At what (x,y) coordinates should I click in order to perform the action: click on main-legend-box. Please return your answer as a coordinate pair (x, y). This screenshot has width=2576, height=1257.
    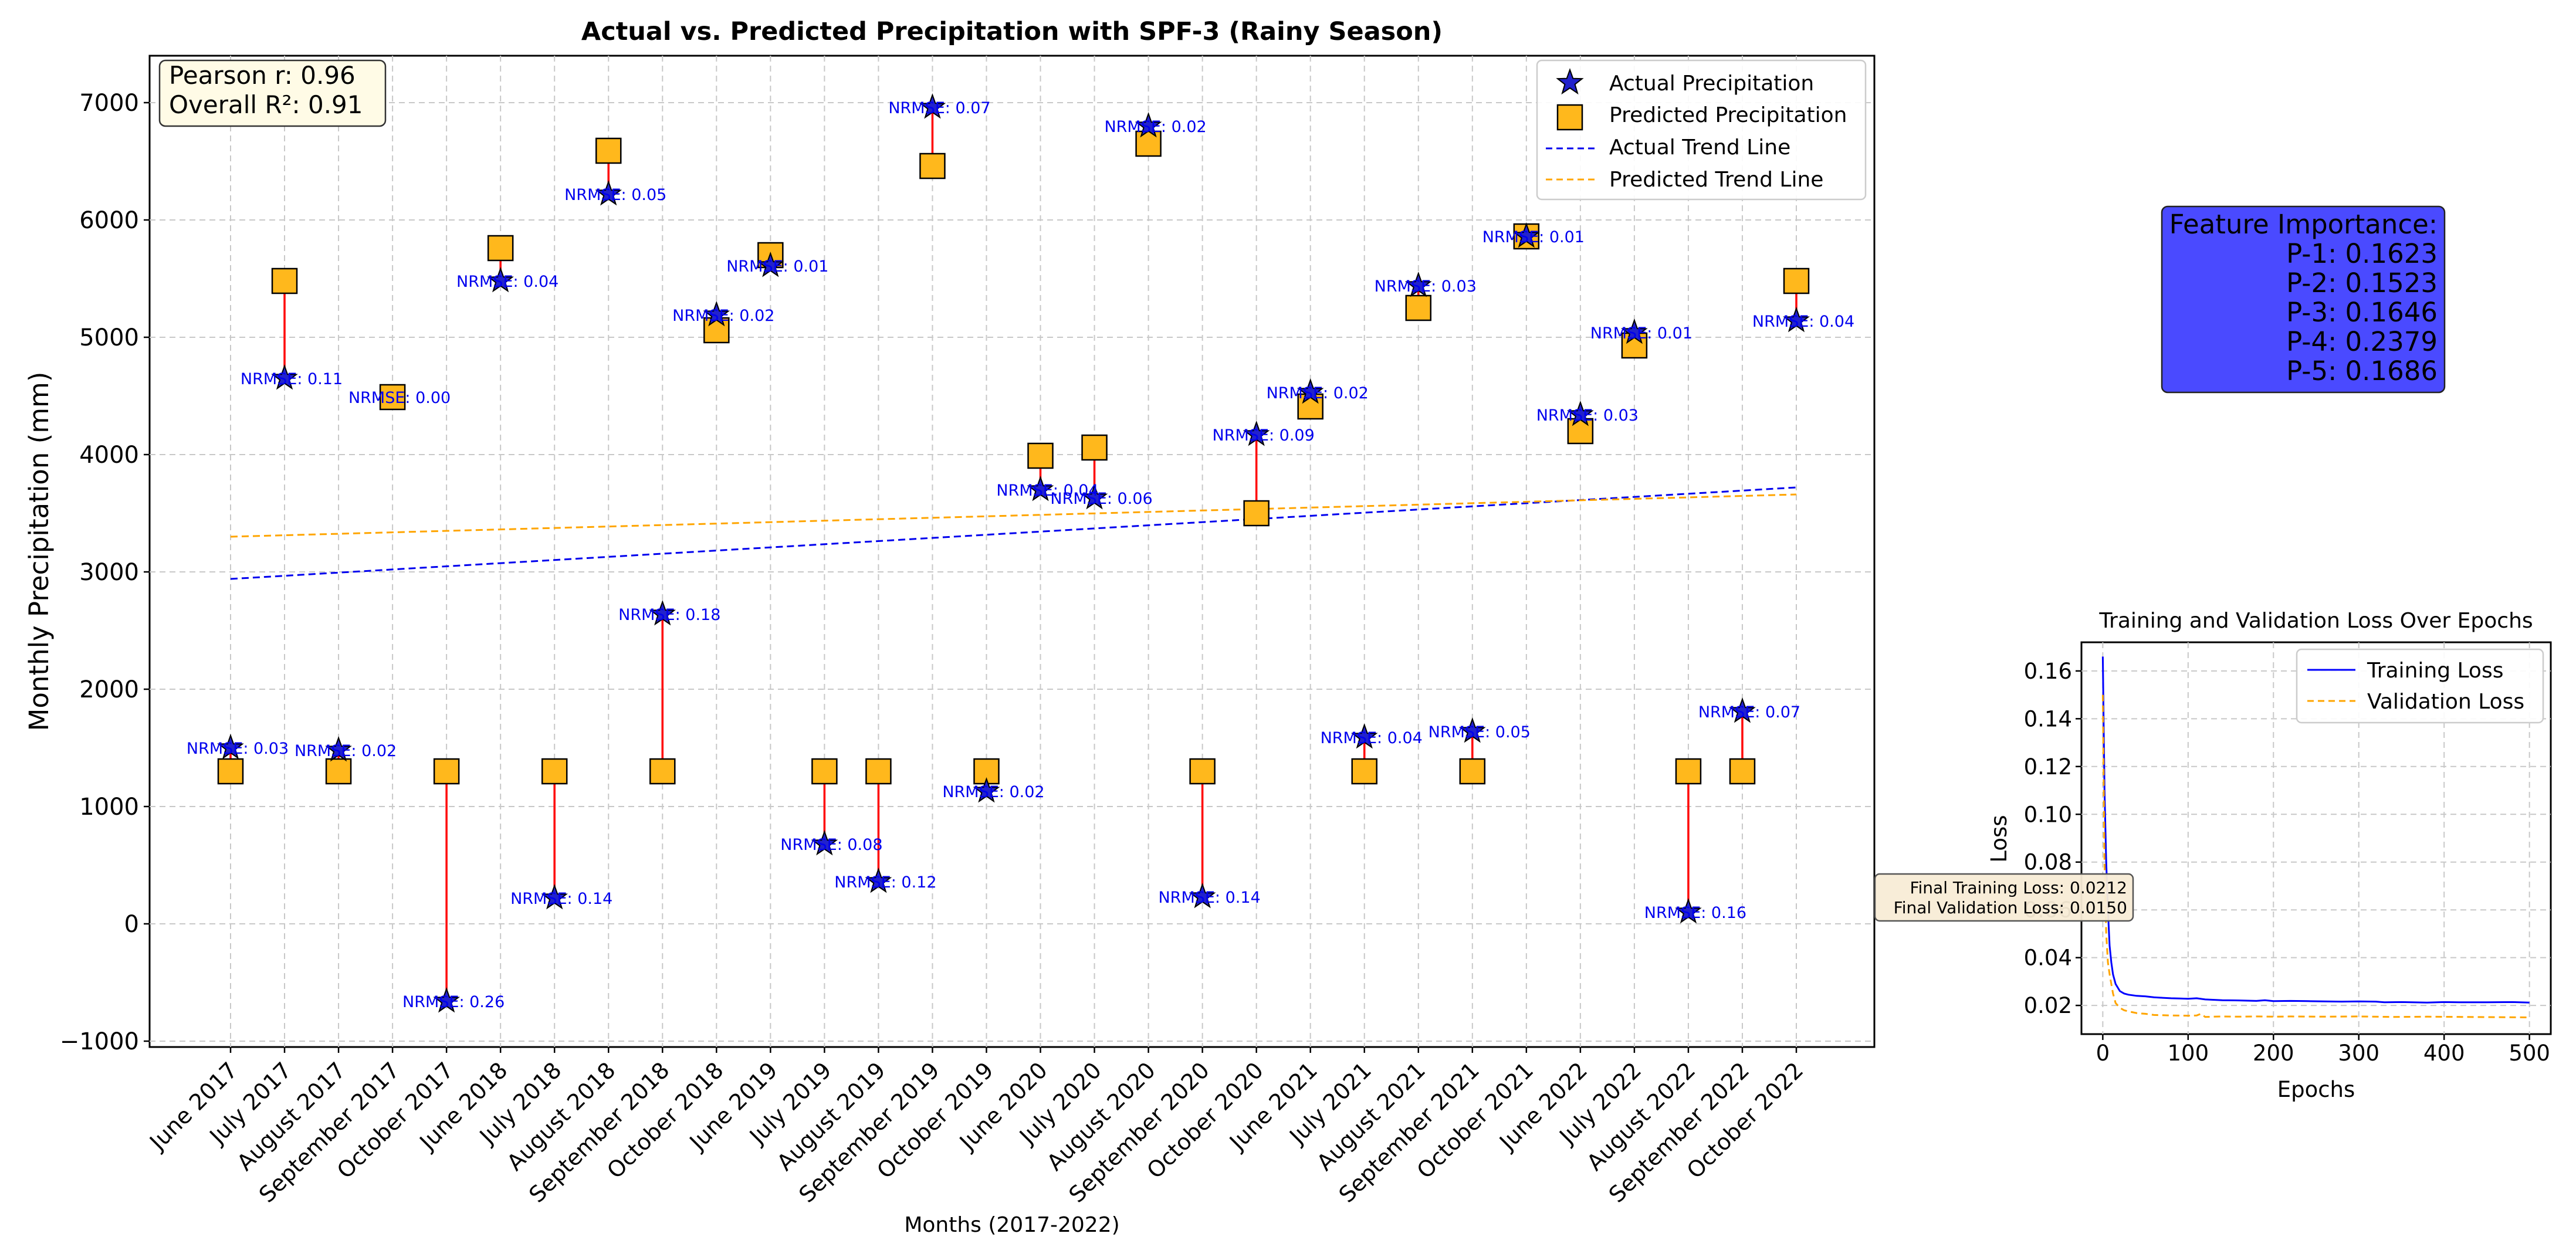
    Looking at the image, I should click on (1701, 130).